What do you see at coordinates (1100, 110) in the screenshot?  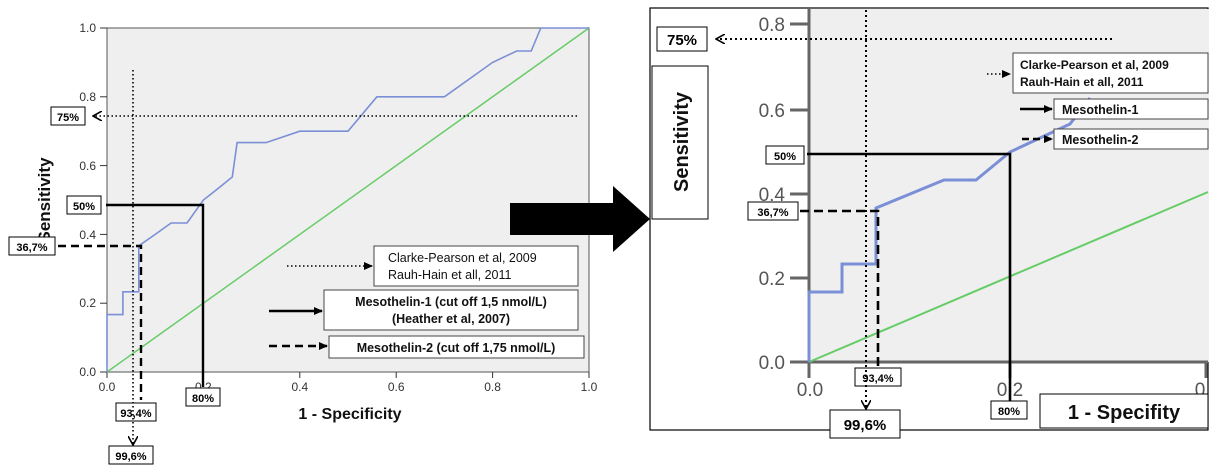 I see `right-legend-meso1: Mesothelin-1` at bounding box center [1100, 110].